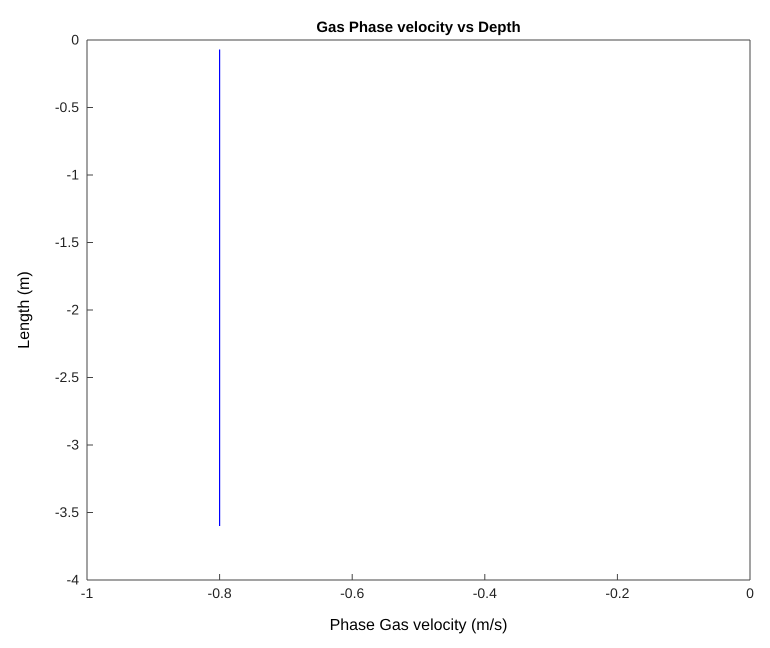  Describe the element at coordinates (220, 592) in the screenshot. I see `x-tick-label: -0.8` at that location.